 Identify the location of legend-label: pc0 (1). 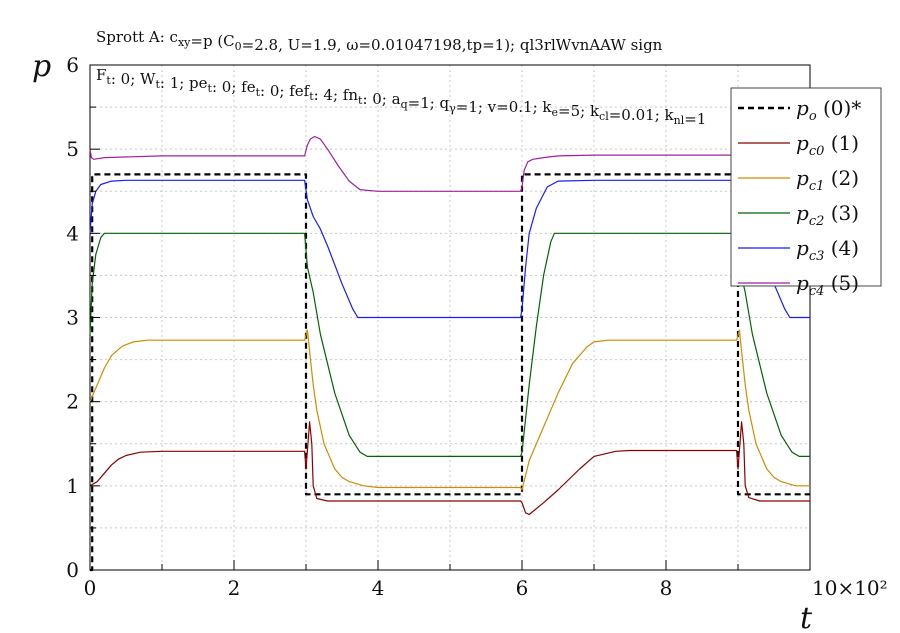
(827, 145).